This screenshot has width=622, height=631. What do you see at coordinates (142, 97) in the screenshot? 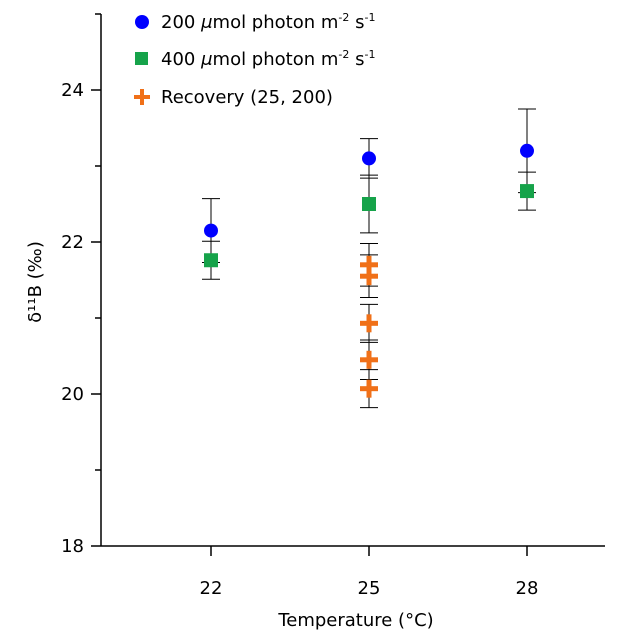
I see `legend-marker-plus` at bounding box center [142, 97].